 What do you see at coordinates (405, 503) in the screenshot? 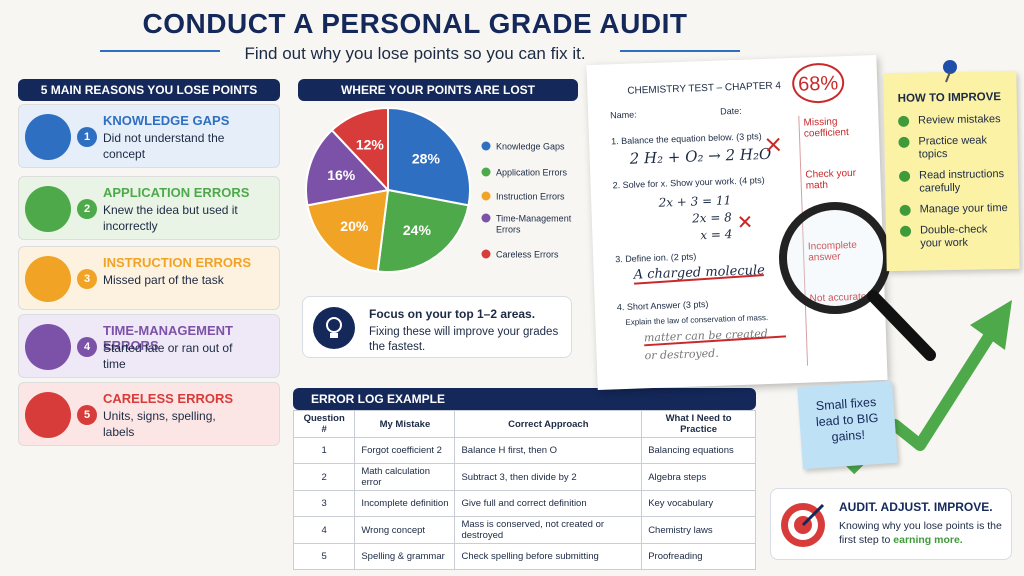
I see `table-cell: Incomplete definition` at bounding box center [405, 503].